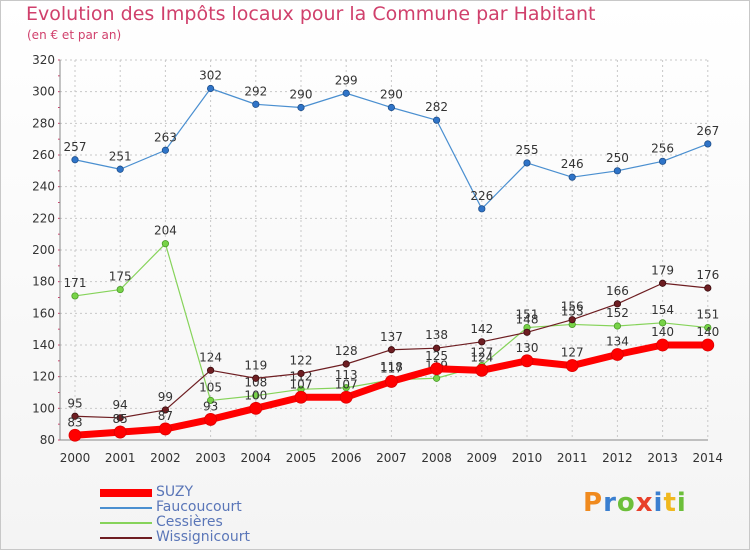  I want to click on data-label: 154, so click(662, 310).